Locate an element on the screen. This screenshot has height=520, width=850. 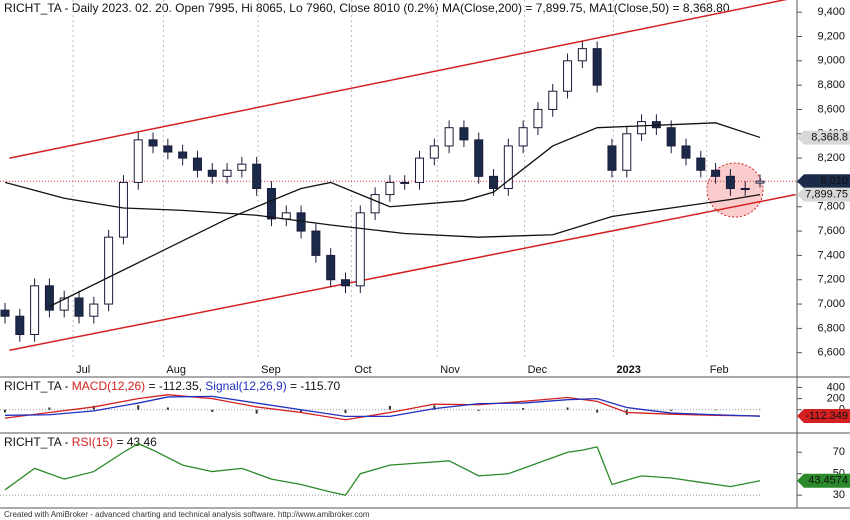
pane-title: RICHT_TA - RSI(15) = 43.46 is located at coordinates (80, 442).